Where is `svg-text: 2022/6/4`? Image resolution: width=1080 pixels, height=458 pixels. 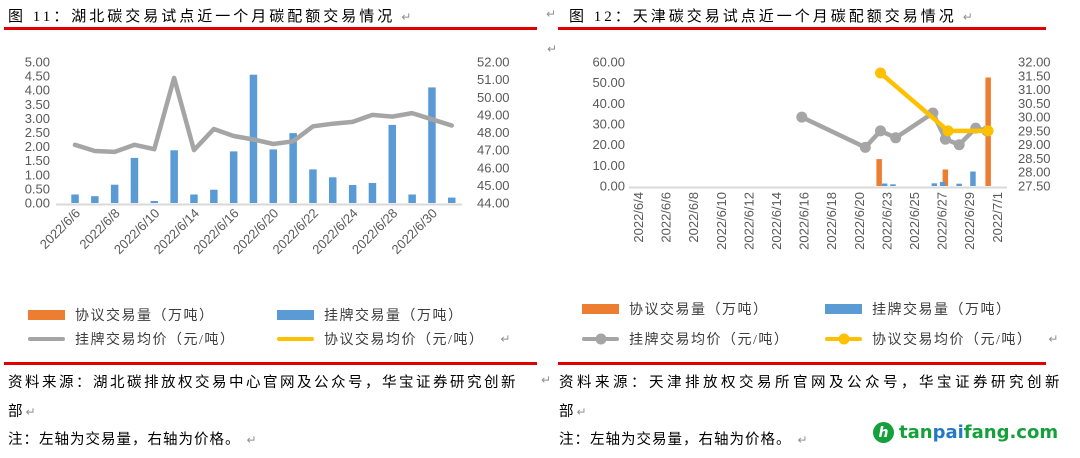
svg-text: 2022/6/4 is located at coordinates (638, 217).